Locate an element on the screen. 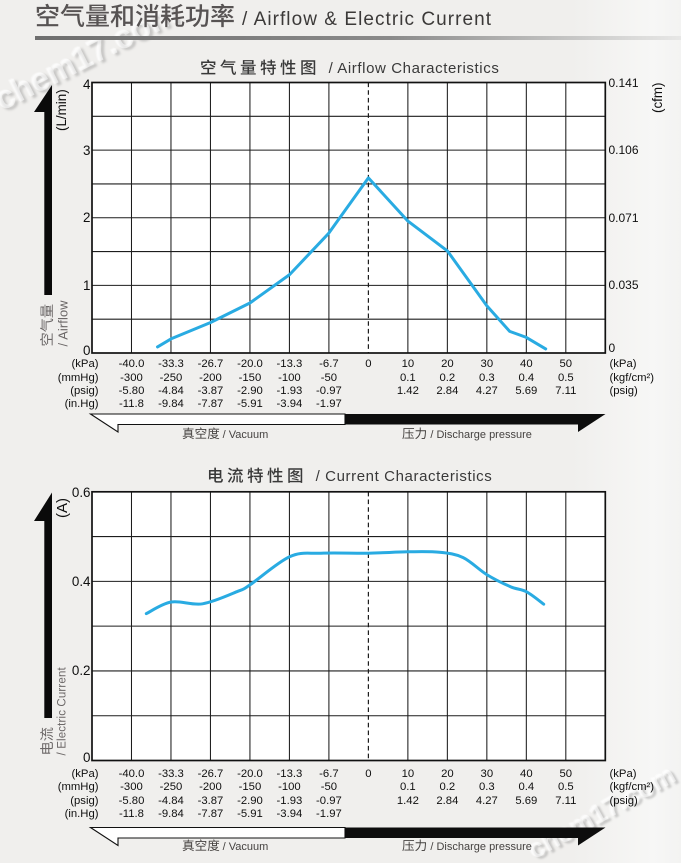  x-tick-value: 10 is located at coordinates (408, 364).